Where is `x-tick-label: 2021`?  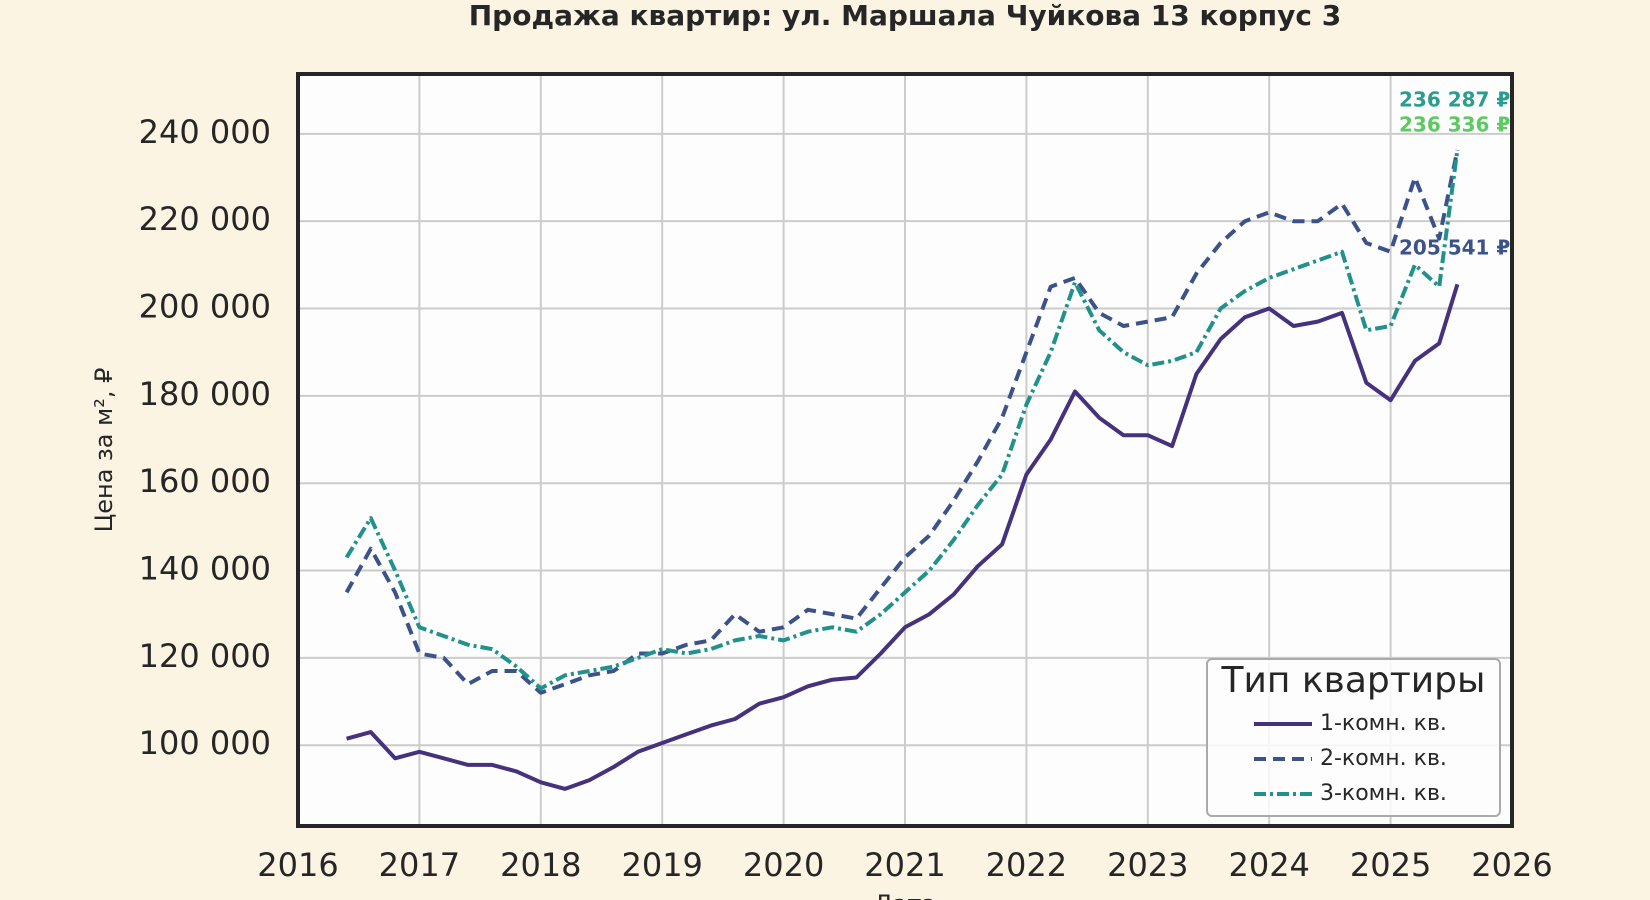
x-tick-label: 2021 is located at coordinates (904, 865).